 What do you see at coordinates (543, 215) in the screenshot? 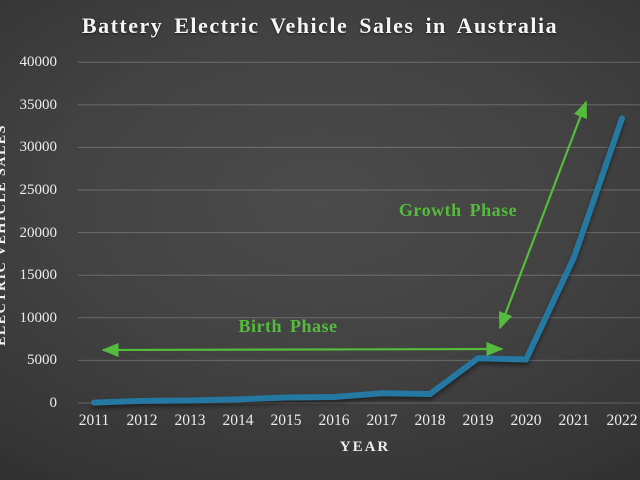
I see `growth-phase-arrow` at bounding box center [543, 215].